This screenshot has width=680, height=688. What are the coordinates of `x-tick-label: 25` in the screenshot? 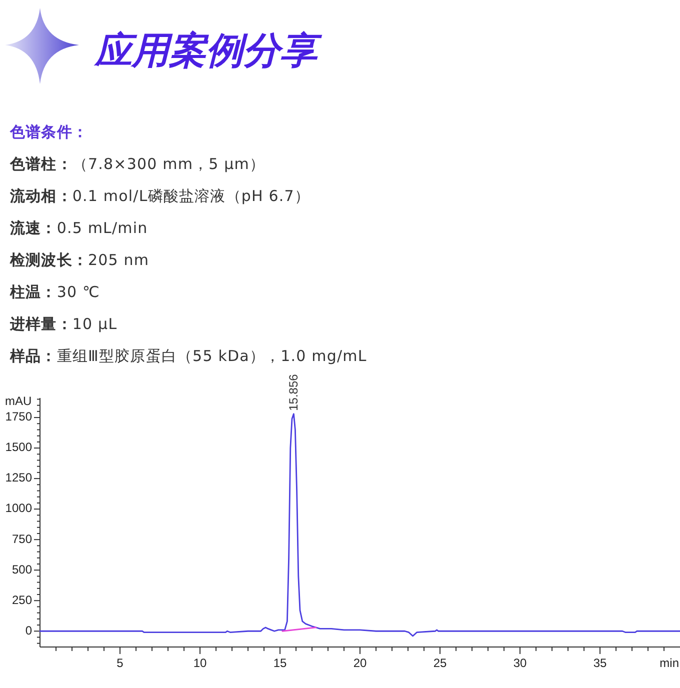 It's located at (440, 663).